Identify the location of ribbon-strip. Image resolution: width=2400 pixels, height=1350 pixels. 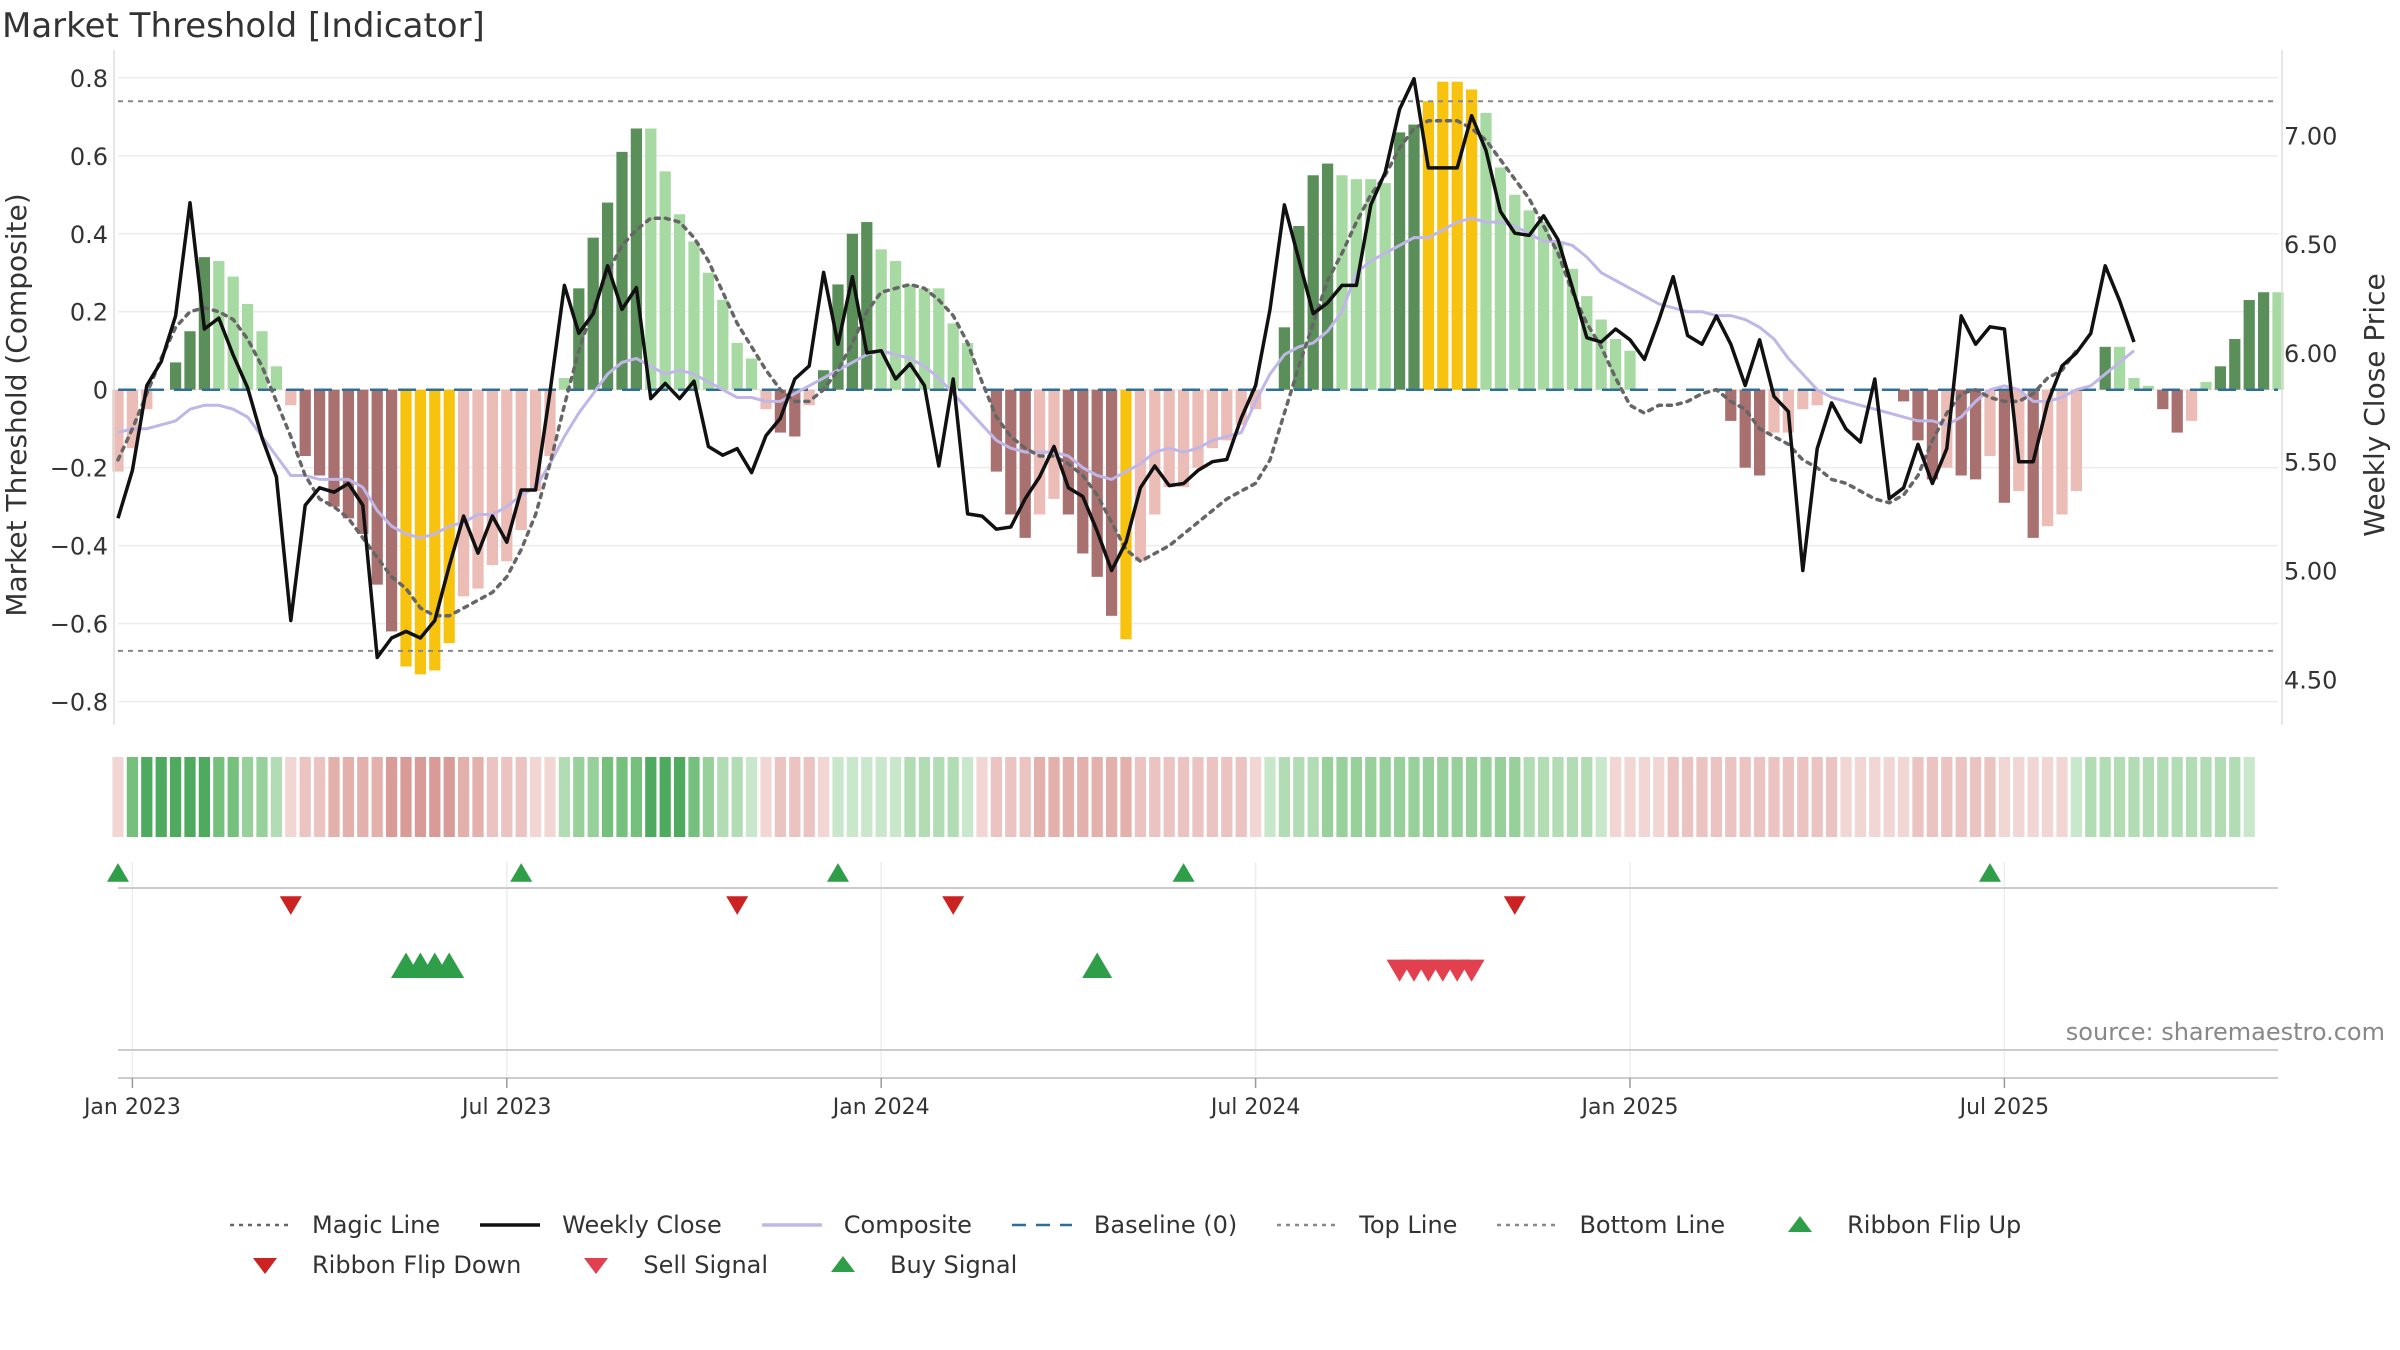
(1183, 797).